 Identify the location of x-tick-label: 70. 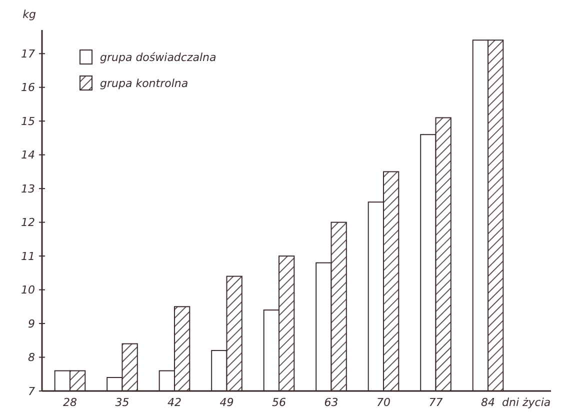
(383, 402).